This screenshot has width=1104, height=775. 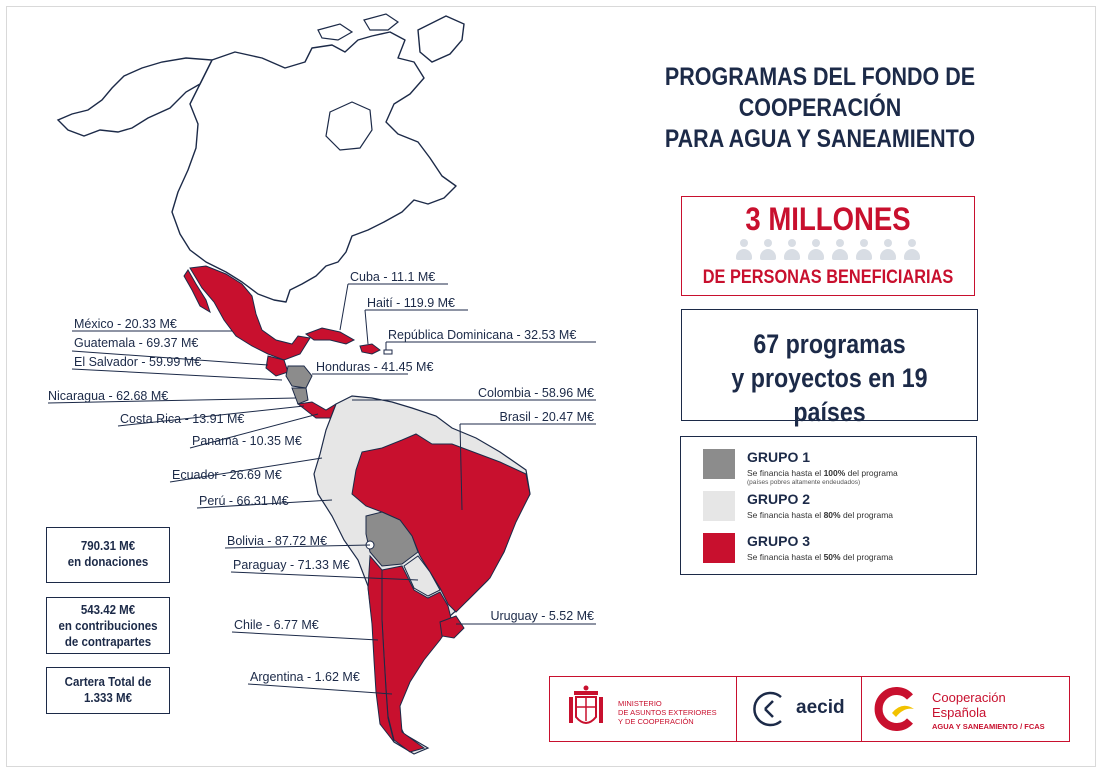 I want to click on country-label-argentina: Argentina - 1.62 M€, so click(x=305, y=677).